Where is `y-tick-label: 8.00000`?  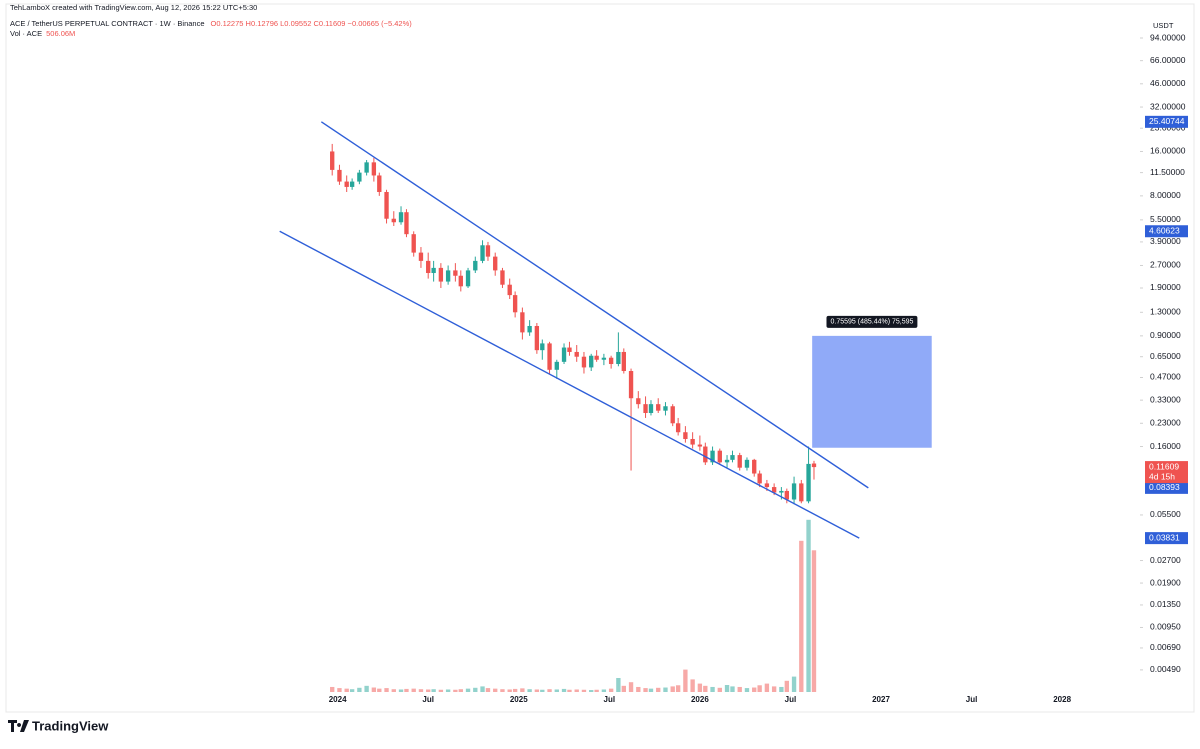
y-tick-label: 8.00000 is located at coordinates (1165, 195).